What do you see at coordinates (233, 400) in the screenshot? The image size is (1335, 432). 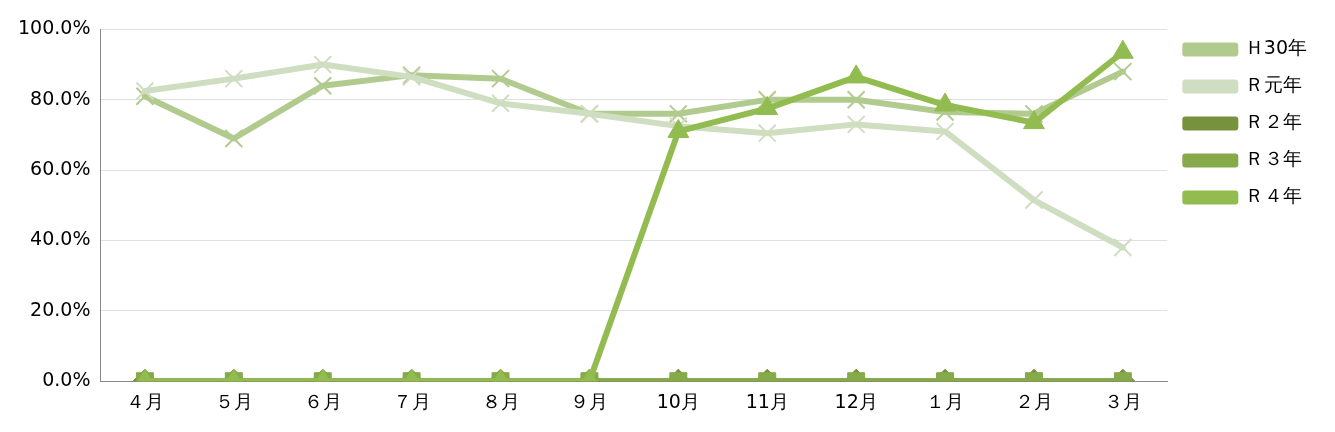 I see `x-tick-label: ５月` at bounding box center [233, 400].